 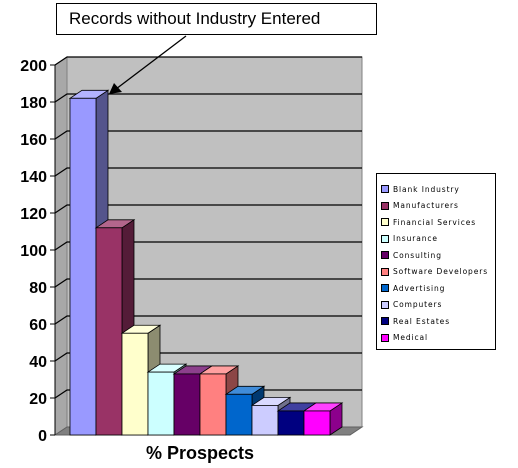 I want to click on legend-label: Real Estates, so click(x=421, y=321).